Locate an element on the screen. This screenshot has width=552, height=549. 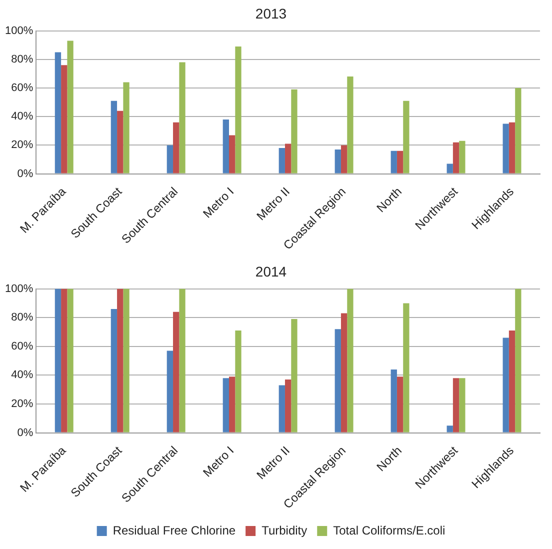
legend-label: Total Coliforms/E.coli is located at coordinates (389, 530).